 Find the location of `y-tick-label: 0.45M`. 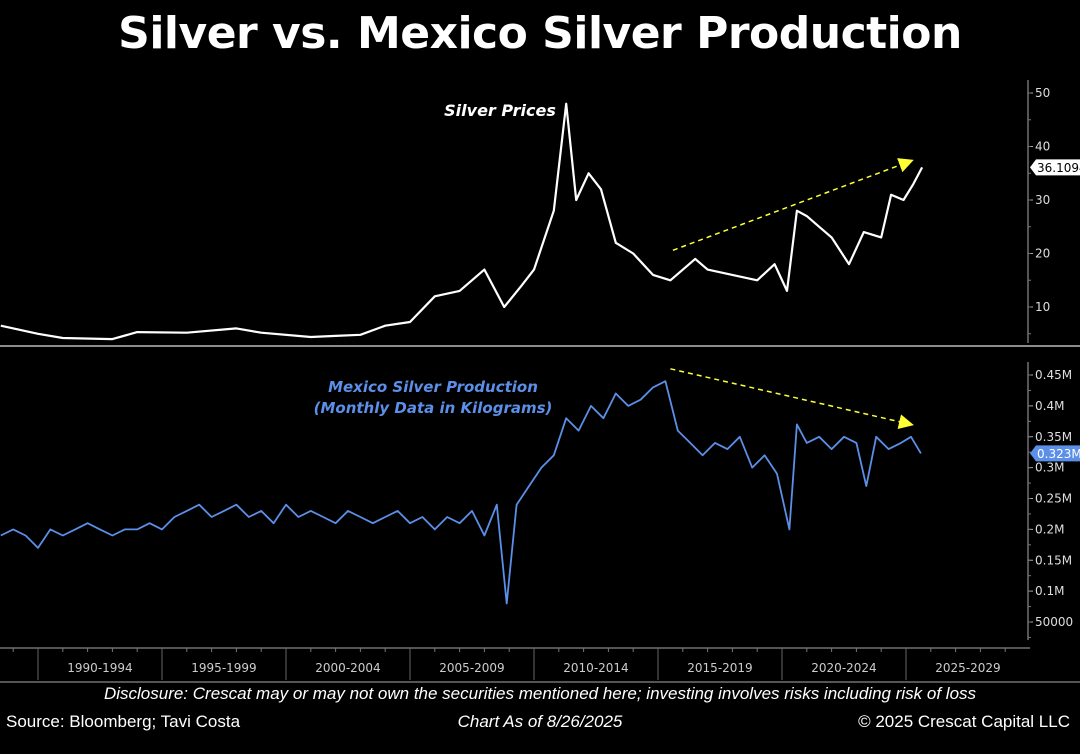

y-tick-label: 0.45M is located at coordinates (1053, 375).